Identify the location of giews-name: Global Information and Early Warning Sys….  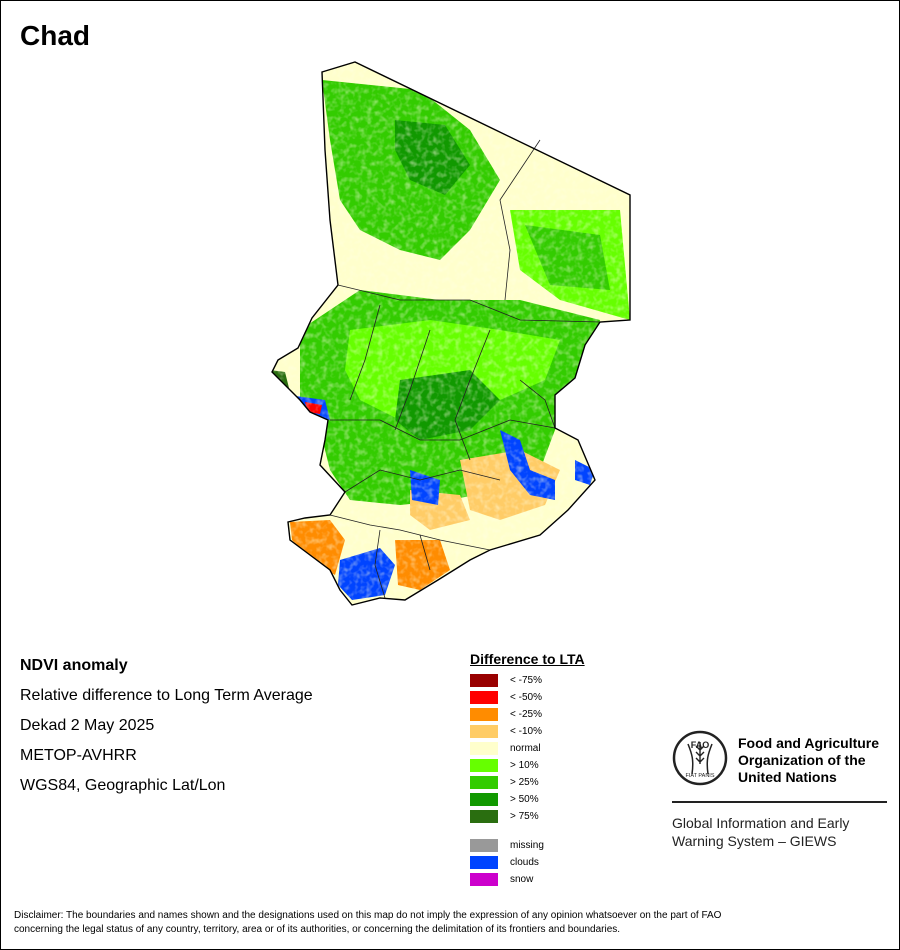
(761, 832).